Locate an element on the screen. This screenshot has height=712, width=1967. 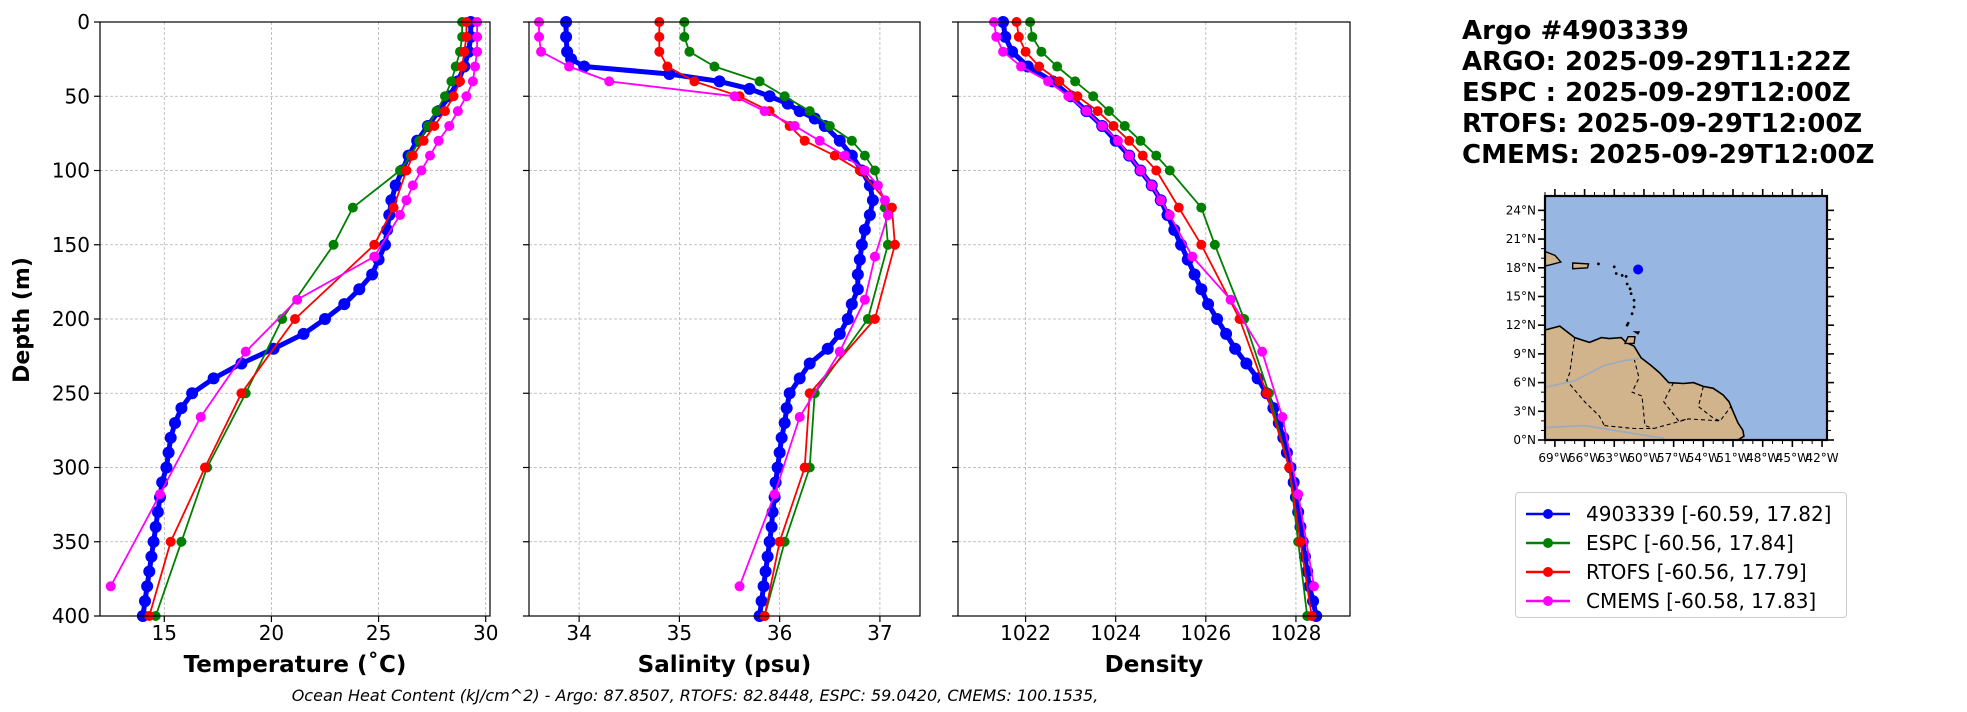
legend-marker-espc is located at coordinates (1548, 542).